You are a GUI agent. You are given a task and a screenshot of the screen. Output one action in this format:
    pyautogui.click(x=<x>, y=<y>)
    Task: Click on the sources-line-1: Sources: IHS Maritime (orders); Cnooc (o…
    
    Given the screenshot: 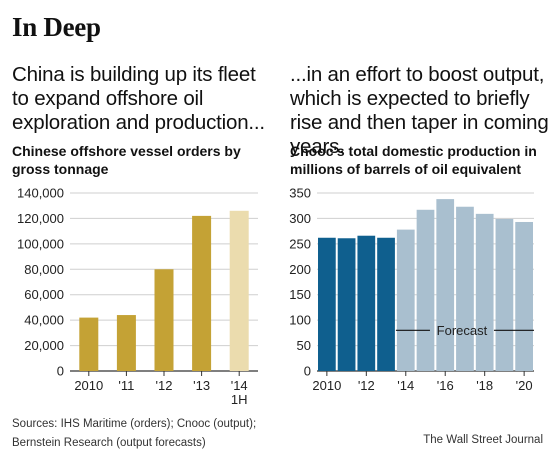 What is the action you would take?
    pyautogui.click(x=134, y=424)
    